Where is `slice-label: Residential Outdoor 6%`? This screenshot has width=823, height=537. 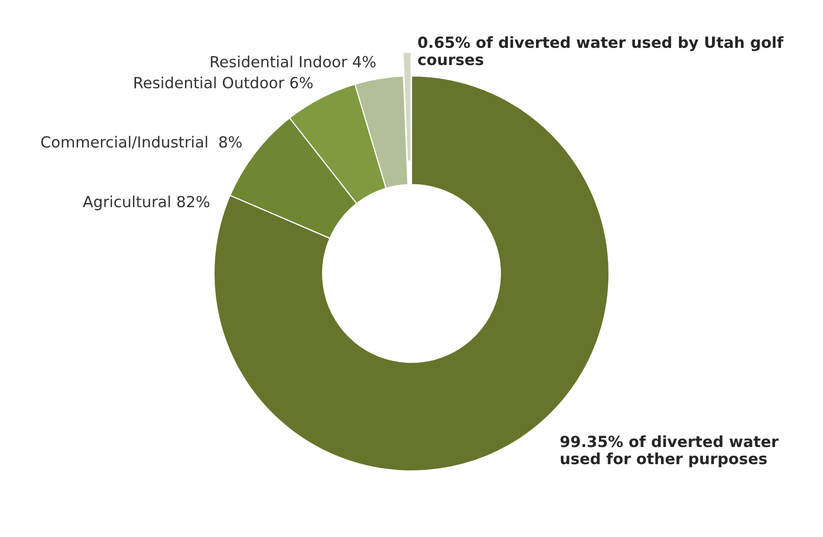 slice-label: Residential Outdoor 6% is located at coordinates (223, 82).